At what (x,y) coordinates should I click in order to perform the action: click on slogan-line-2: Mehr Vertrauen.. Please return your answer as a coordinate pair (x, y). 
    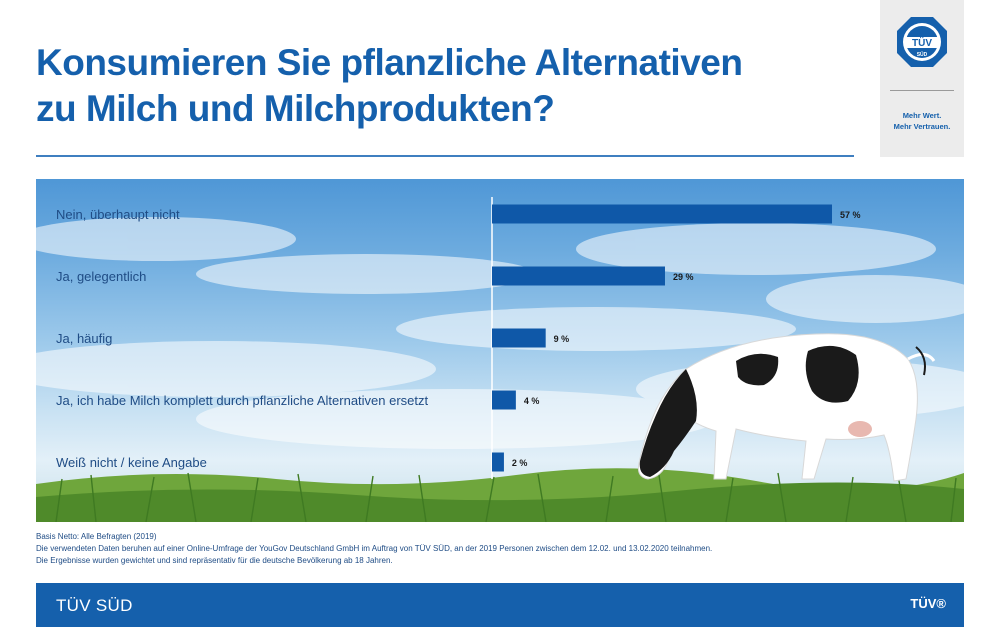
    Looking at the image, I should click on (922, 126).